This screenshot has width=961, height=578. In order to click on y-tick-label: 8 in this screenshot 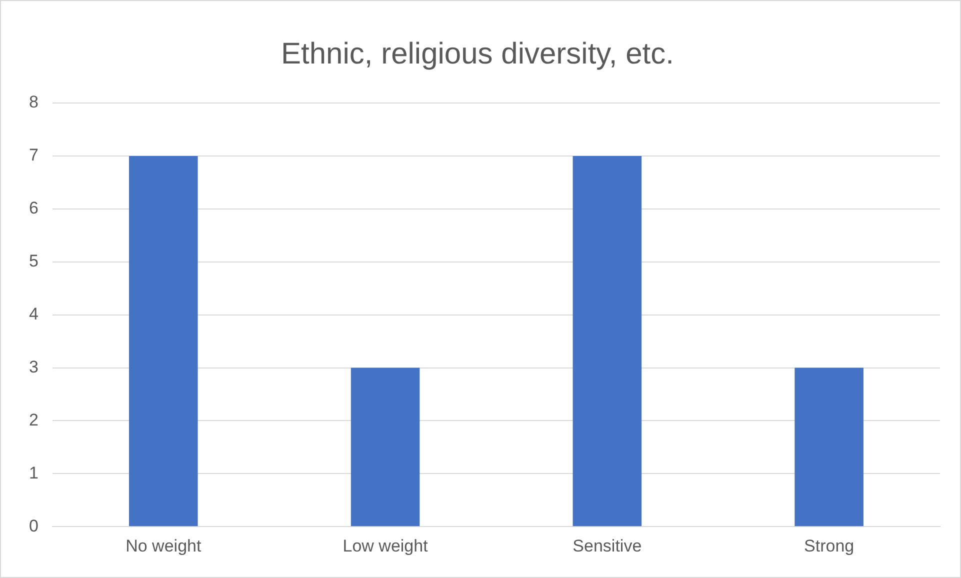, I will do `click(33, 102)`.